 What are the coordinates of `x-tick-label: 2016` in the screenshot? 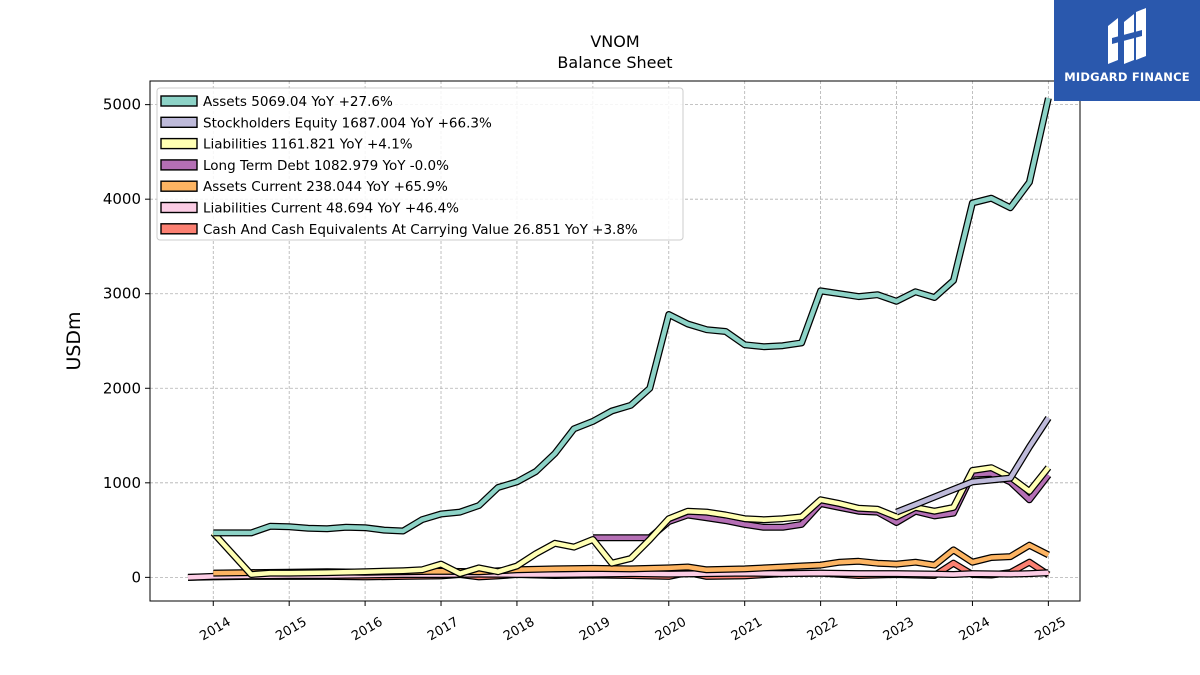 It's located at (367, 630).